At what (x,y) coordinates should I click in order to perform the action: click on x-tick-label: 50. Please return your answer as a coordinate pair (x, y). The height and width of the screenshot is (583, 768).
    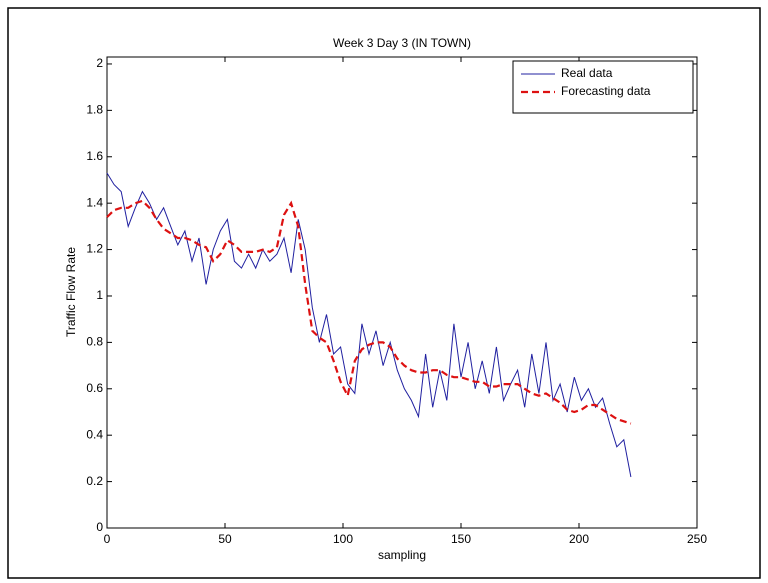
    Looking at the image, I should click on (225, 539).